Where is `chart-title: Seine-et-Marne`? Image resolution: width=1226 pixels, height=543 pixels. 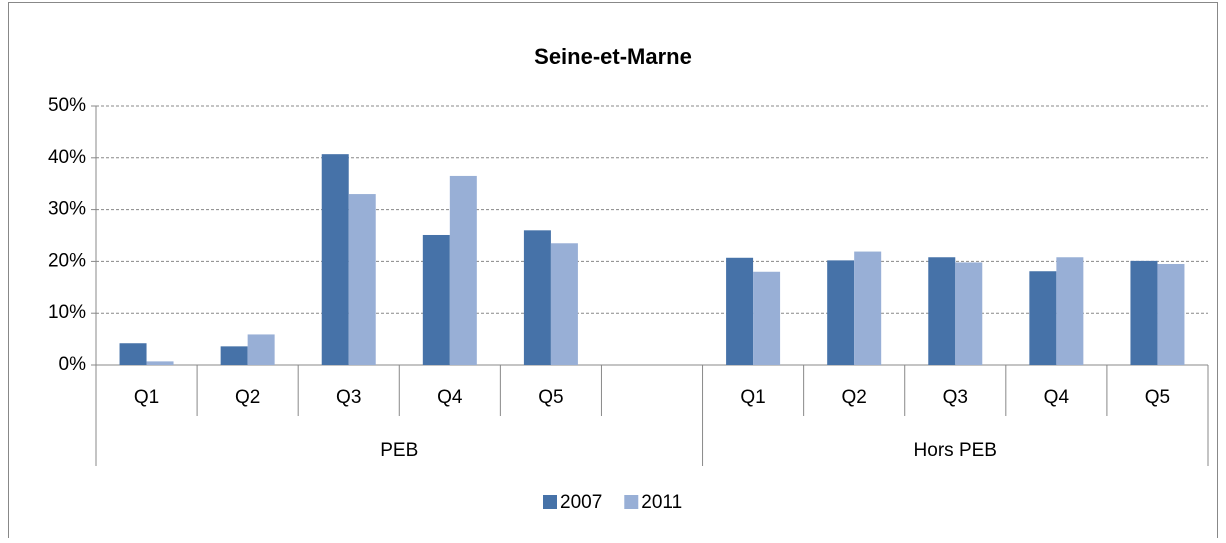 chart-title: Seine-et-Marne is located at coordinates (613, 56).